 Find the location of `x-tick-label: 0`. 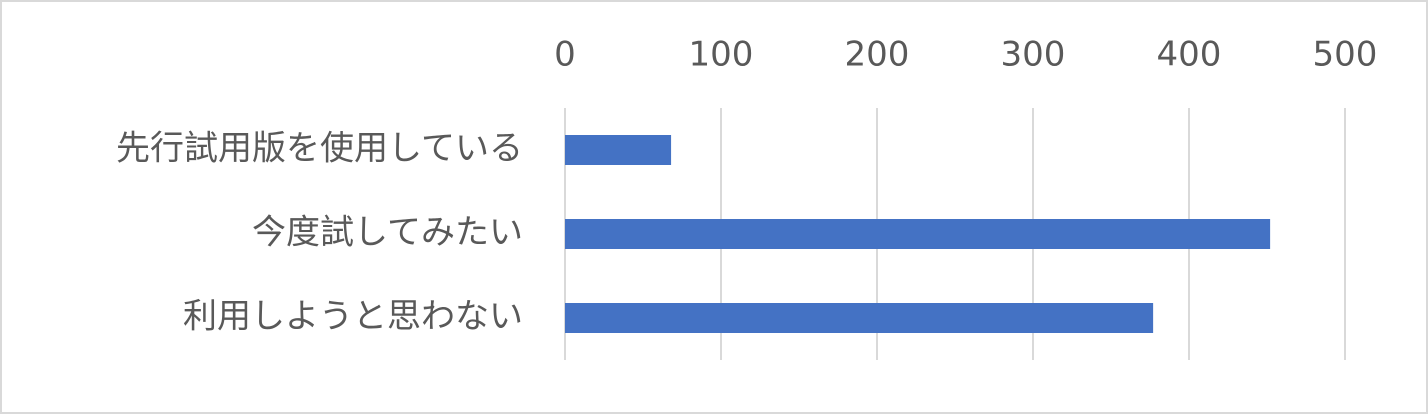

x-tick-label: 0 is located at coordinates (565, 55).